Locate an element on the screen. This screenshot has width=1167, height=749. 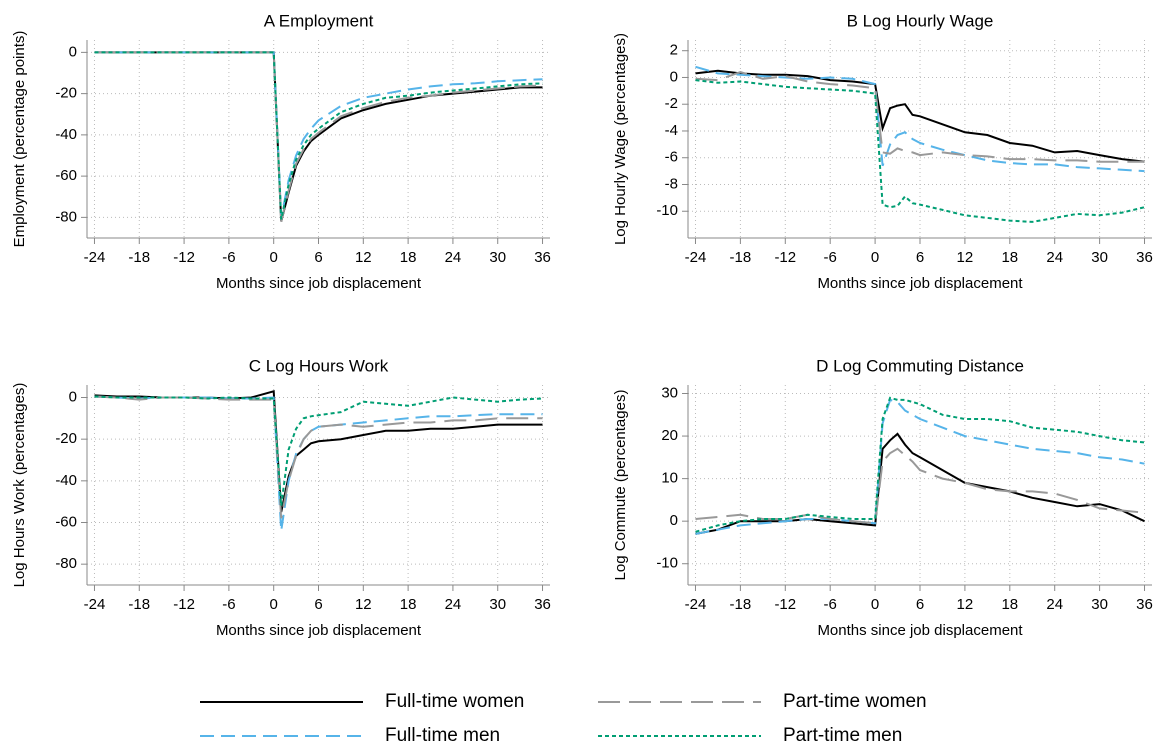
y-tick-label: 20 is located at coordinates (669, 435).